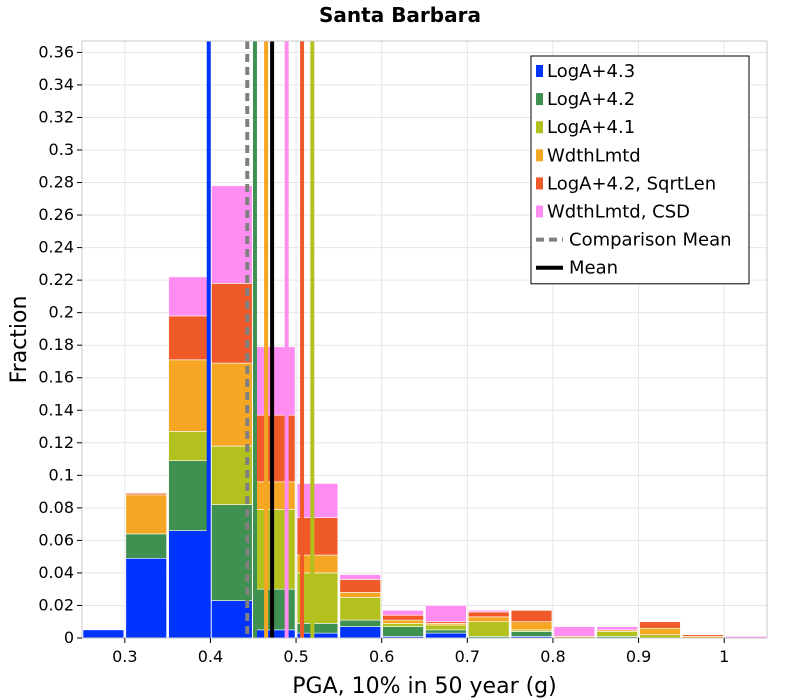 This screenshot has width=800, height=700. I want to click on y-tick-label: 0.3, so click(61, 149).